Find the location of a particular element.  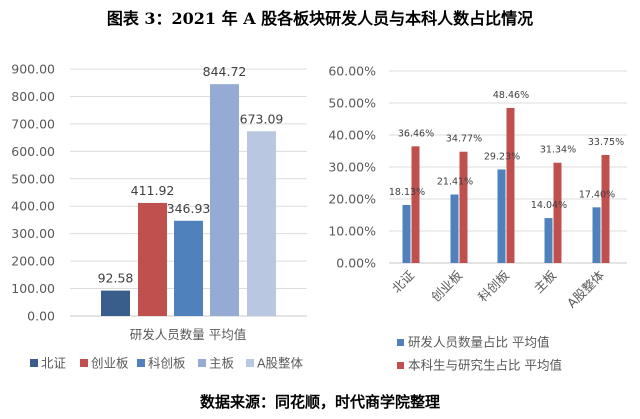

data-label: 29.23% is located at coordinates (502, 156).